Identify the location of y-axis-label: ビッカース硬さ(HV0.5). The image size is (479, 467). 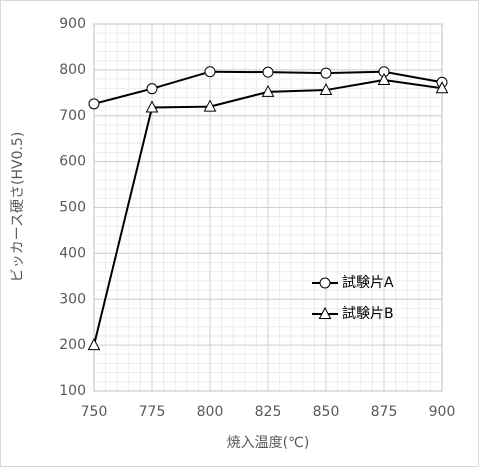
(18, 207).